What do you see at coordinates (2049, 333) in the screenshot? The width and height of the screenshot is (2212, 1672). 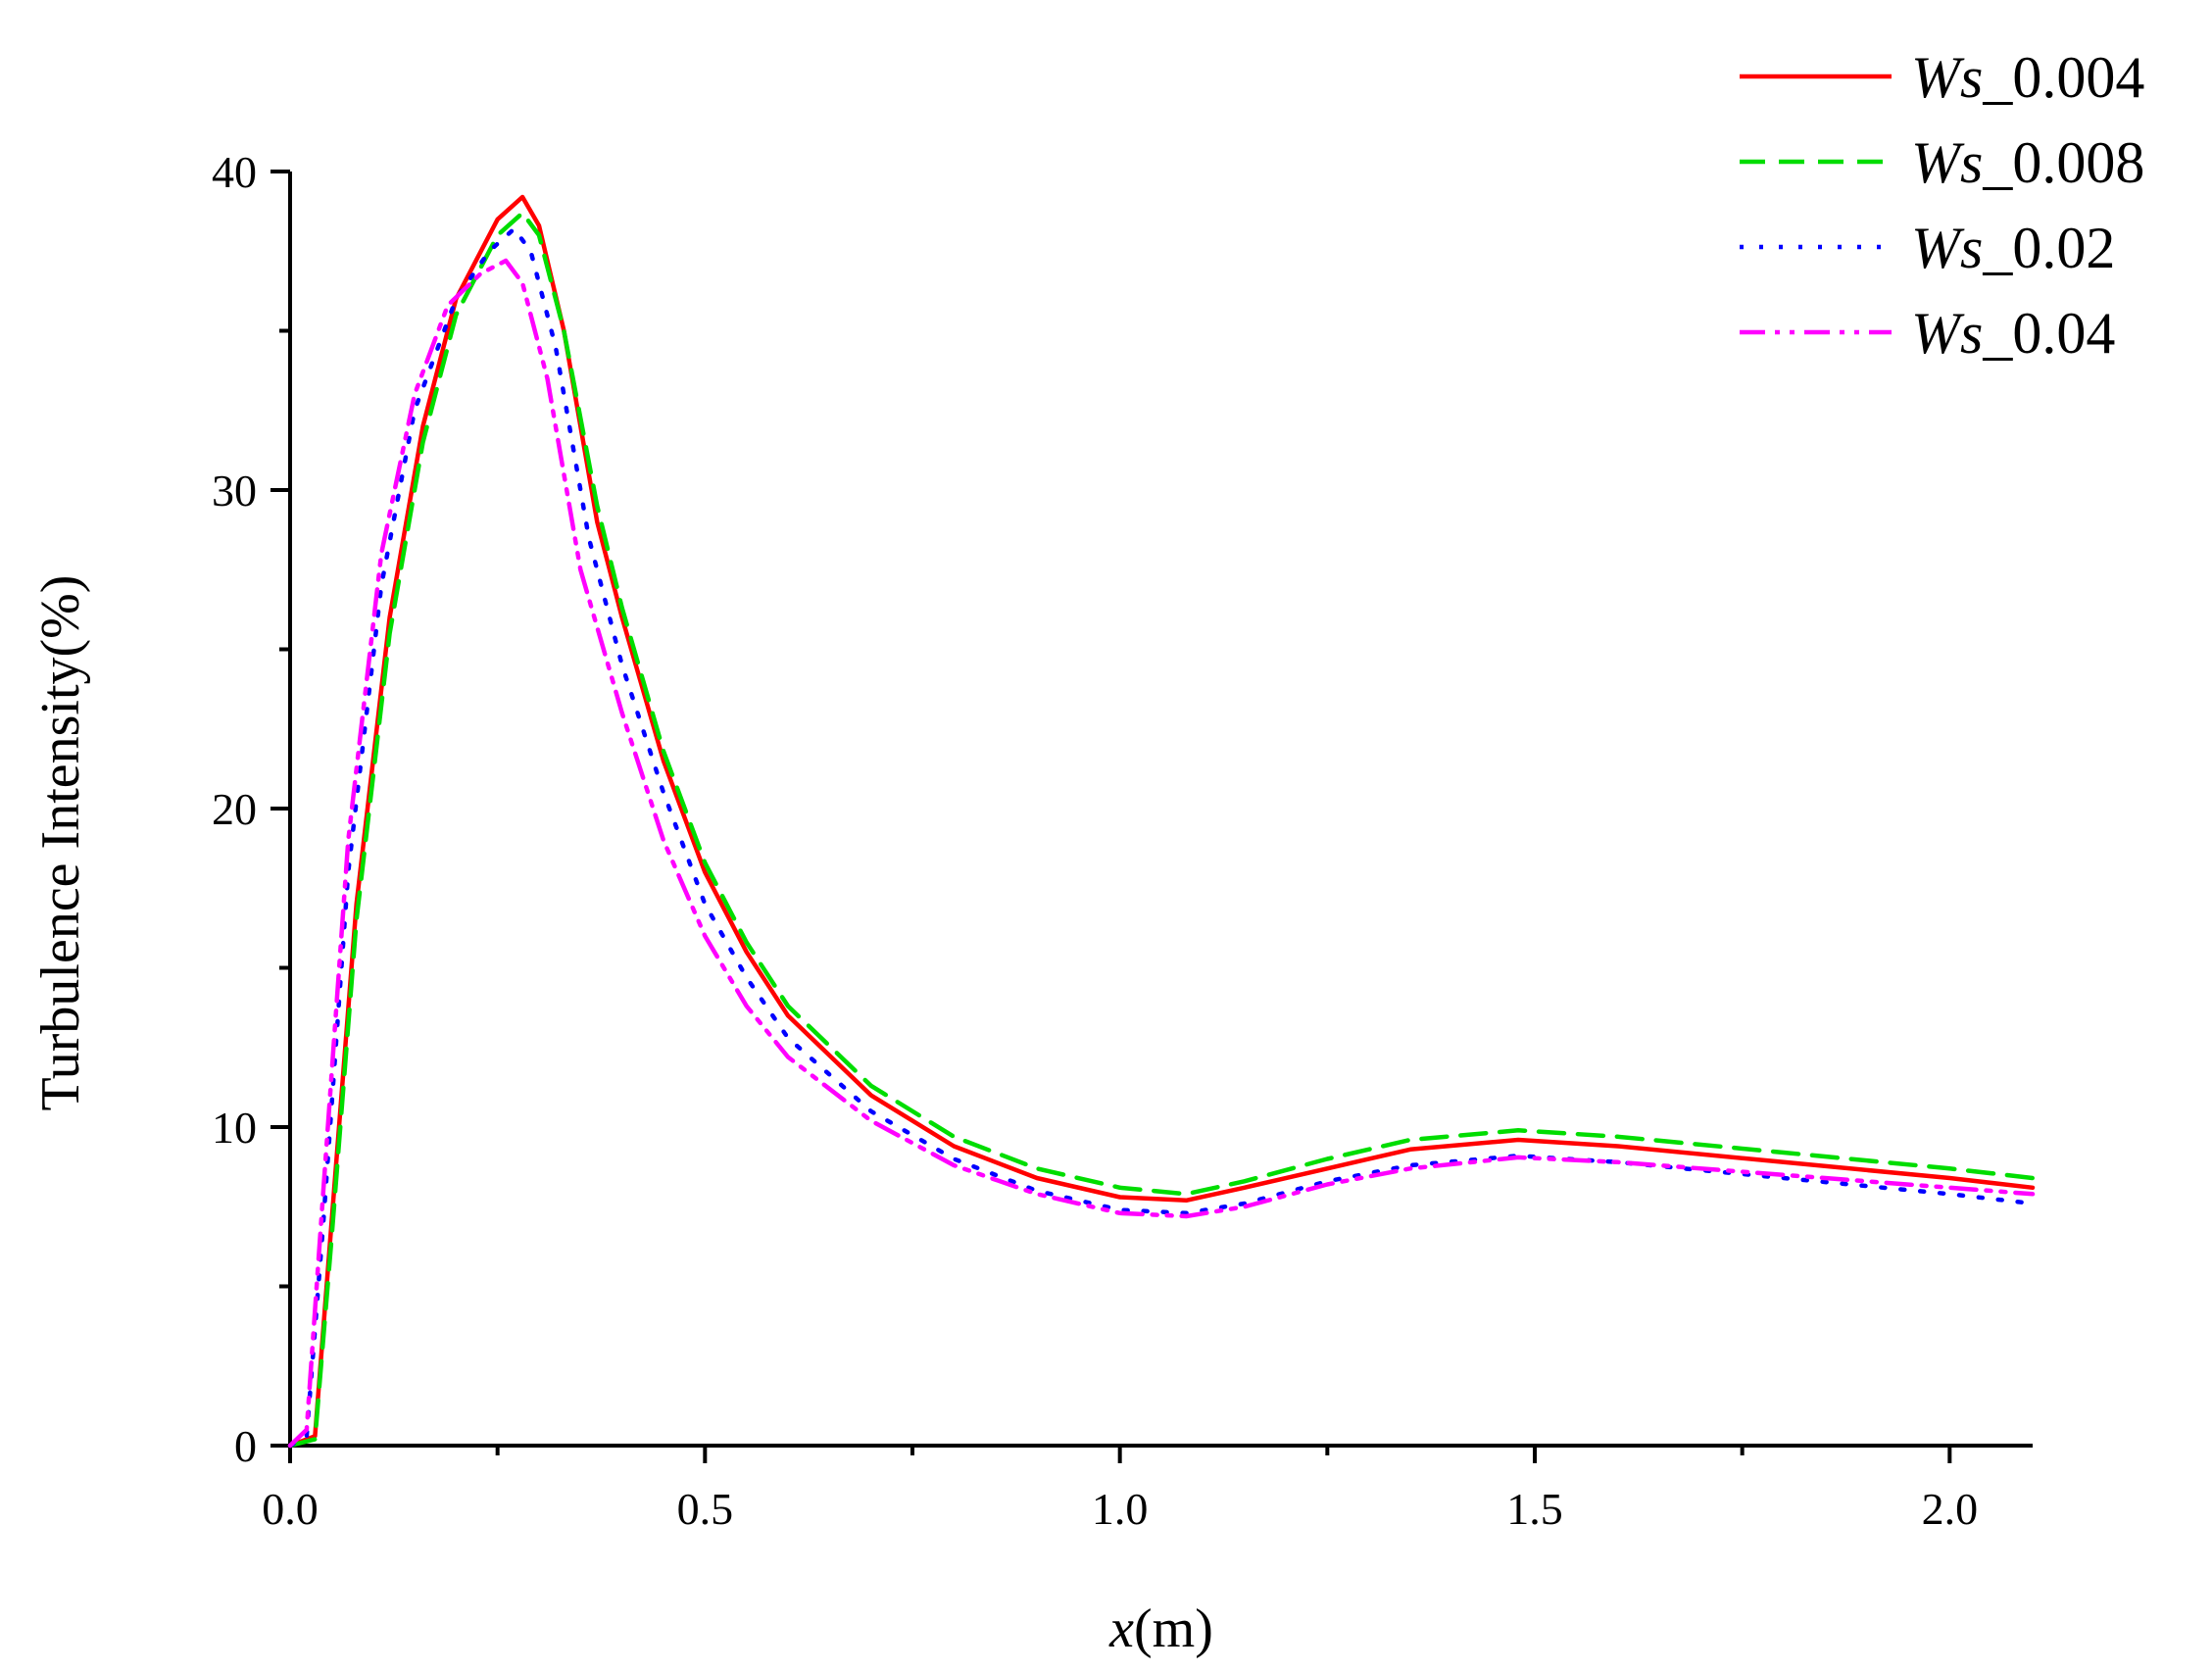 I see `legend-label-value: _0.04` at bounding box center [2049, 333].